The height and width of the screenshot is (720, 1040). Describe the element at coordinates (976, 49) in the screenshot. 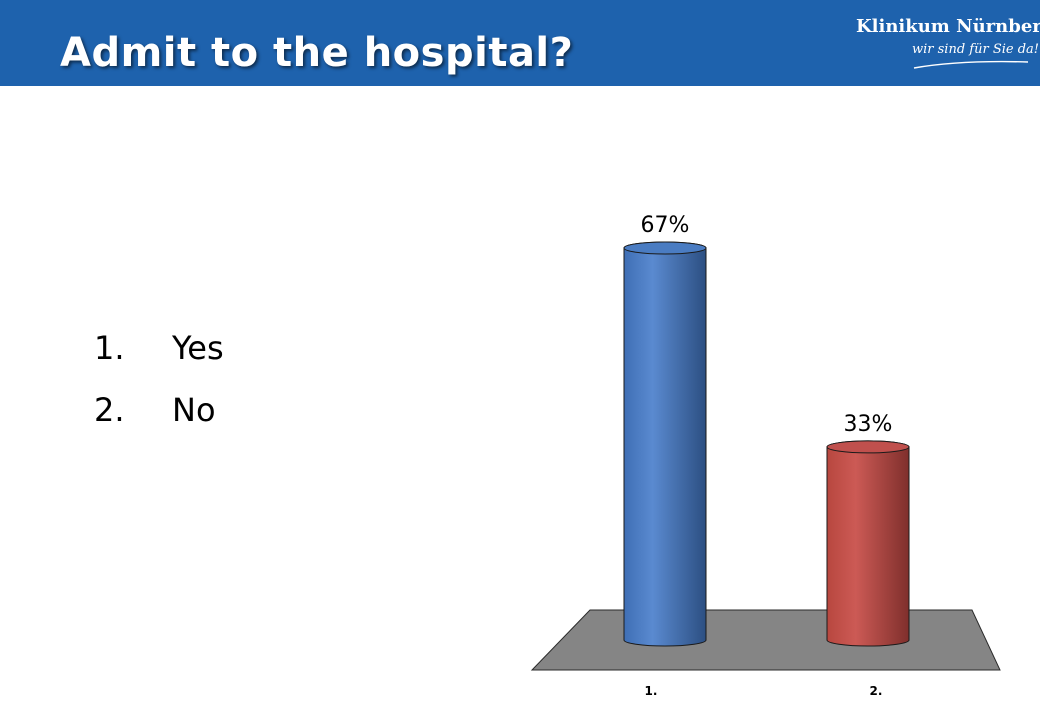

I see `logo-slogan: wir sind für Sie da!` at that location.